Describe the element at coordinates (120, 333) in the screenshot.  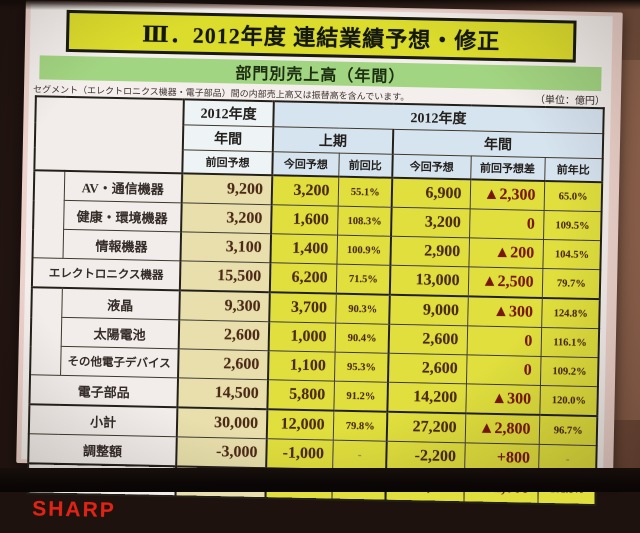
I see `segment-label: 太陽電池` at that location.